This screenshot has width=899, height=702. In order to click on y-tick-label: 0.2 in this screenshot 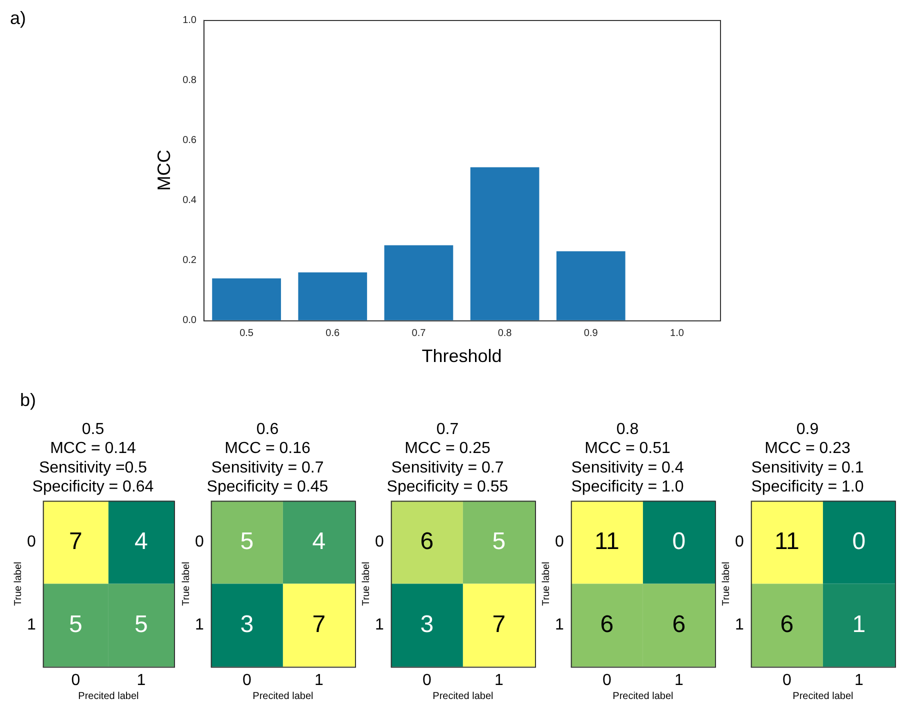, I will do `click(189, 260)`.